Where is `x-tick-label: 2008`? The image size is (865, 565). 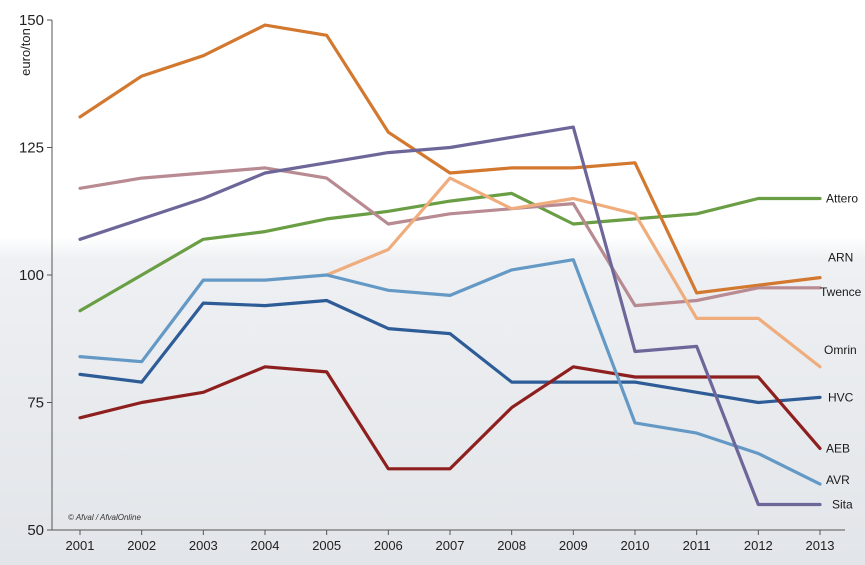 x-tick-label: 2008 is located at coordinates (511, 545).